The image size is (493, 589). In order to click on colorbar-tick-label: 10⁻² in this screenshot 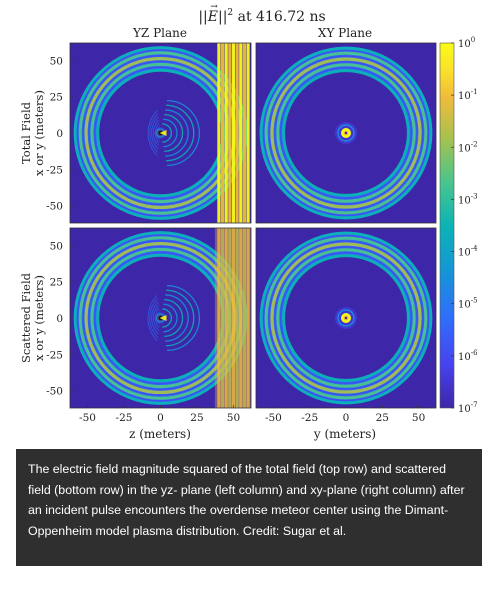, I will do `click(468, 147)`.